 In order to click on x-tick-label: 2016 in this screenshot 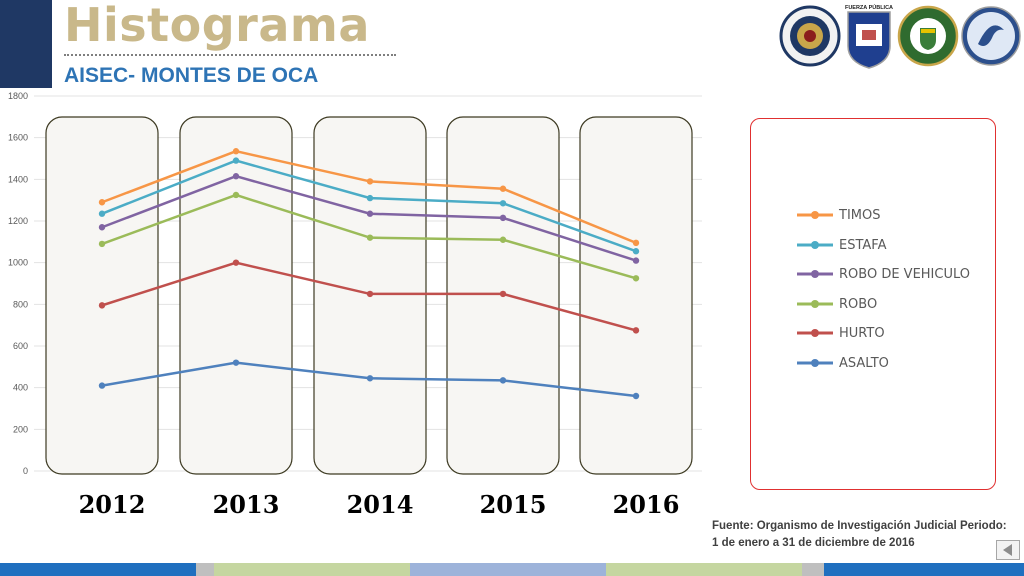, I will do `click(646, 504)`.